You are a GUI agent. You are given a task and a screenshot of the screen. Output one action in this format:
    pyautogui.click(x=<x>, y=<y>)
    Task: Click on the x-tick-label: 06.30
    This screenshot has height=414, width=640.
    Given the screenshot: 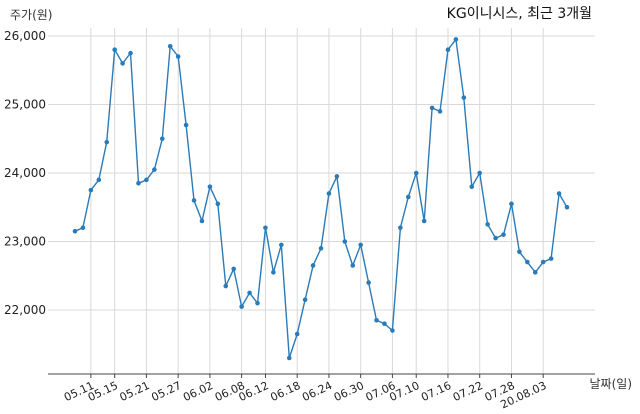 What is the action you would take?
    pyautogui.click(x=349, y=391)
    